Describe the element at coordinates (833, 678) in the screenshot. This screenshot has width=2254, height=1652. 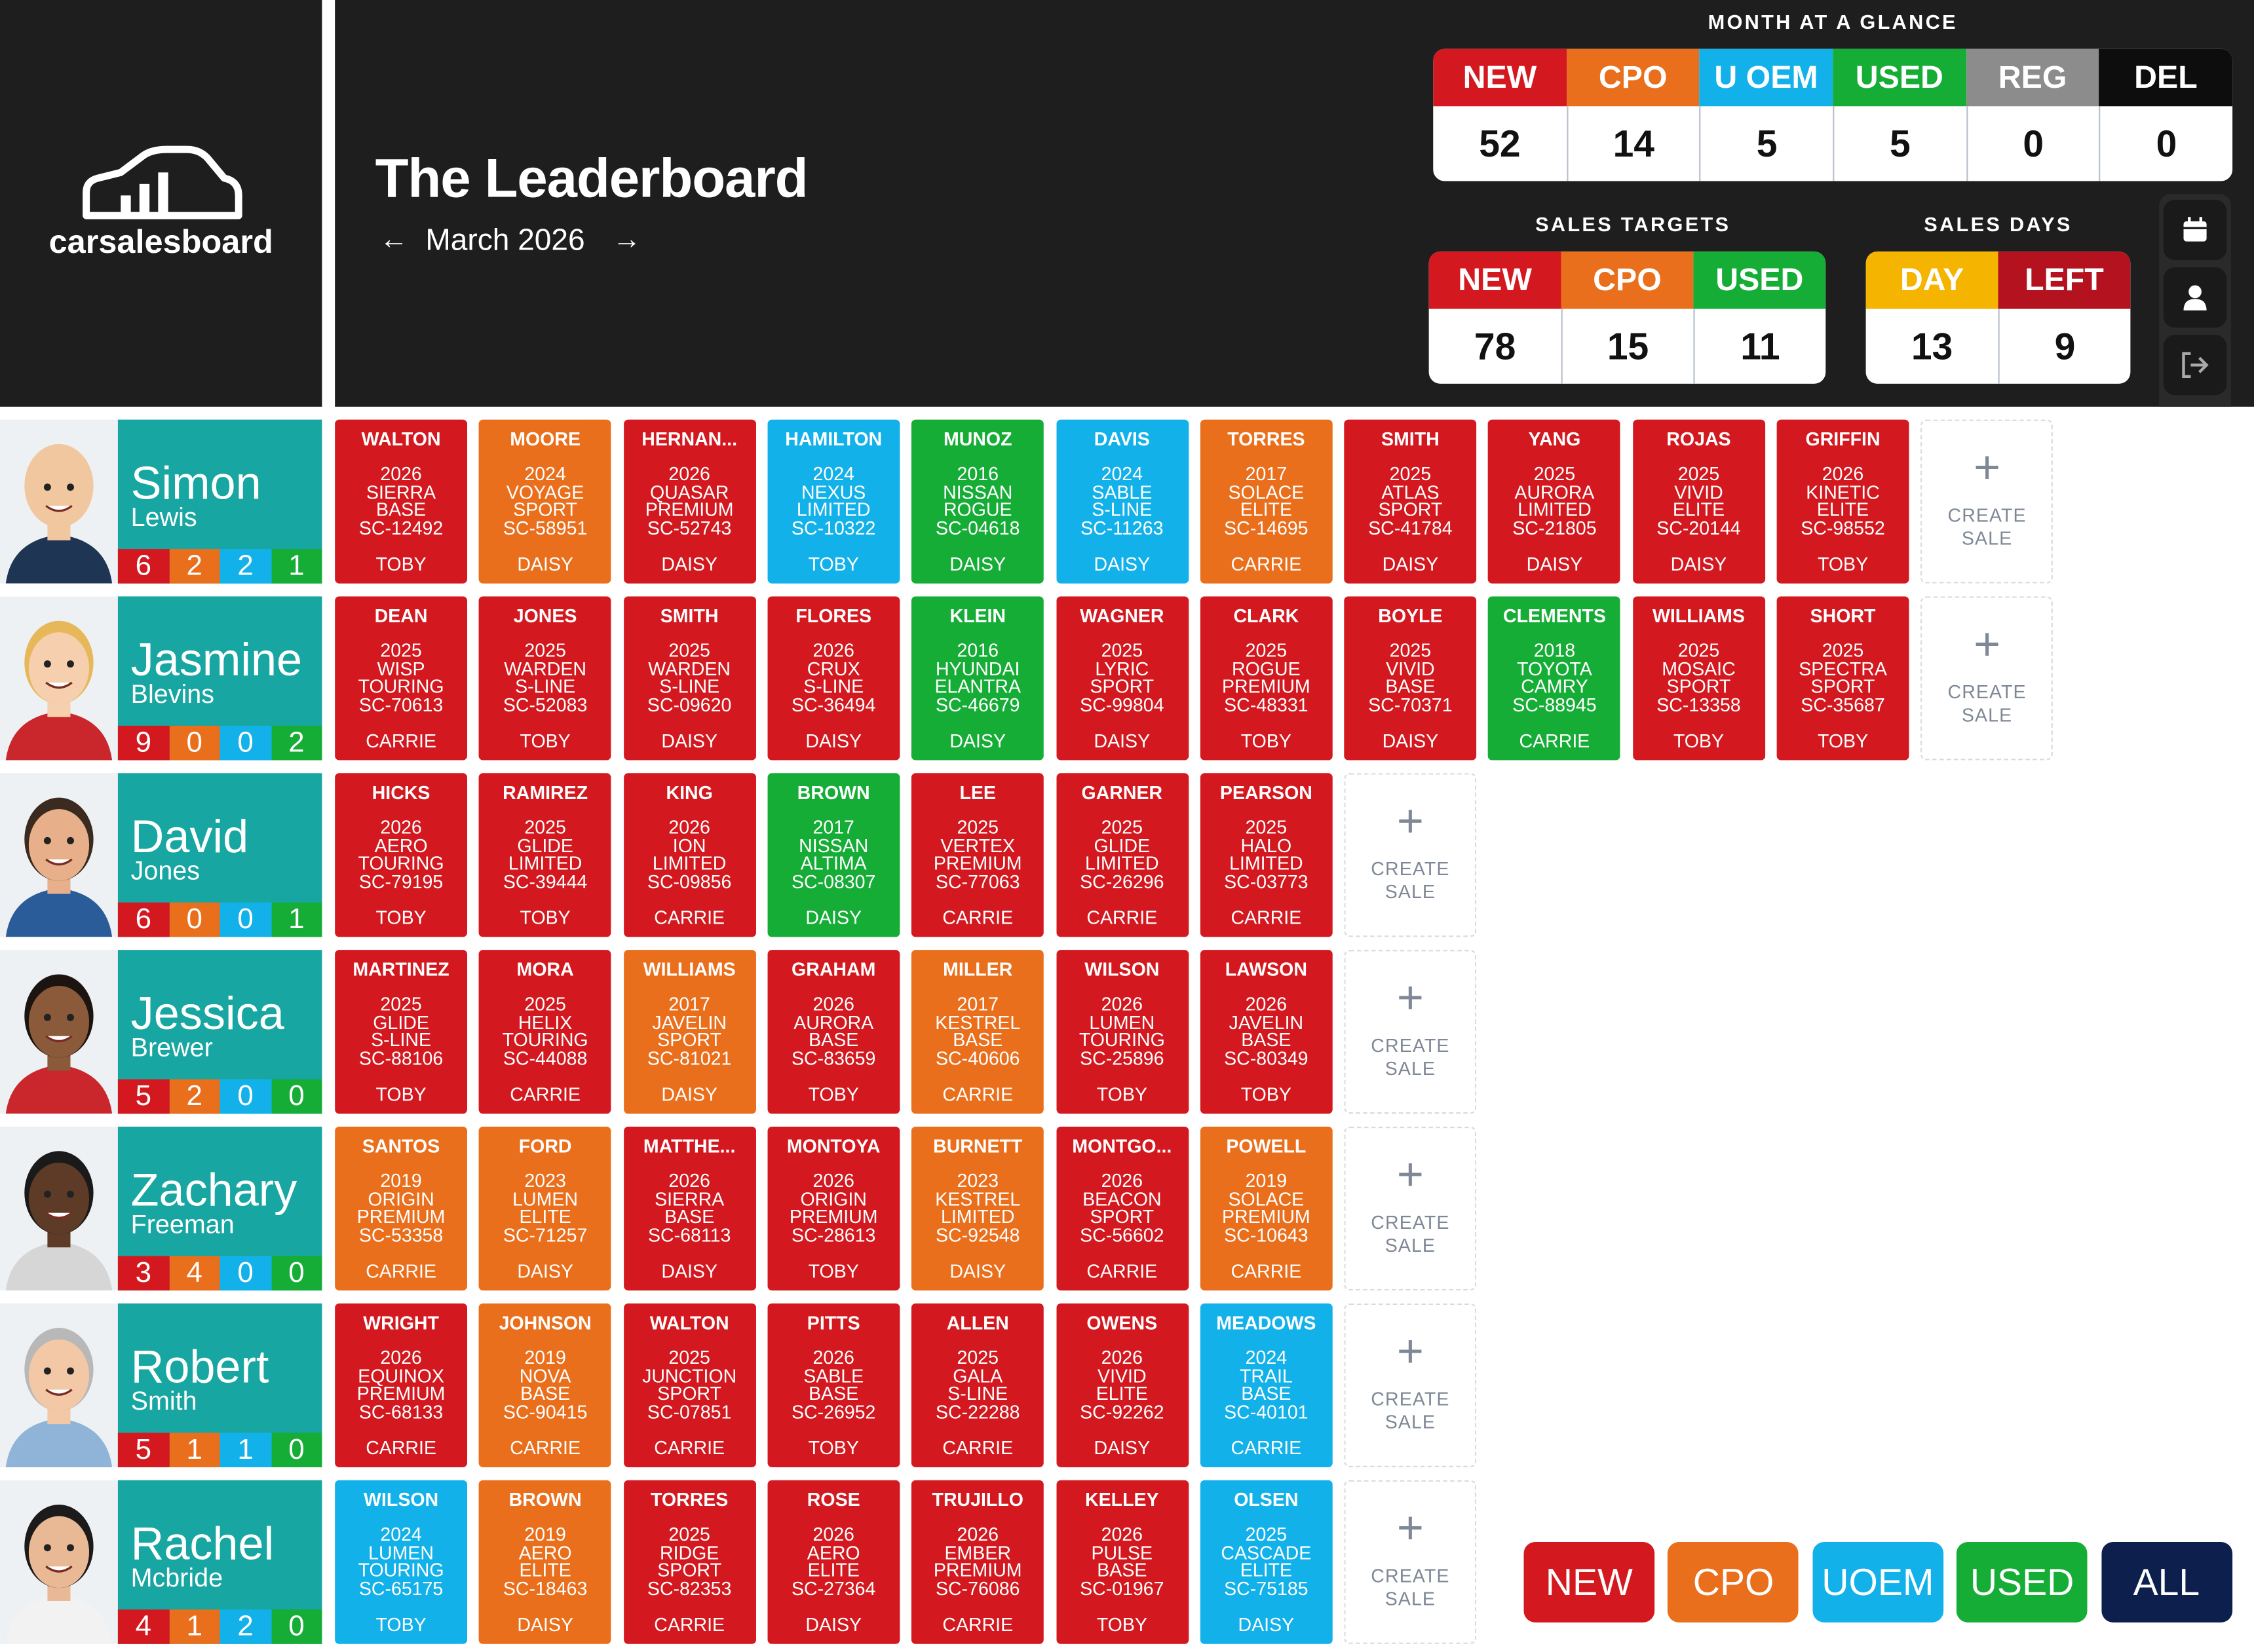
I see `sale-card: FLORES 2026 CRUX S-LINE SC-36494 DAISY` at that location.